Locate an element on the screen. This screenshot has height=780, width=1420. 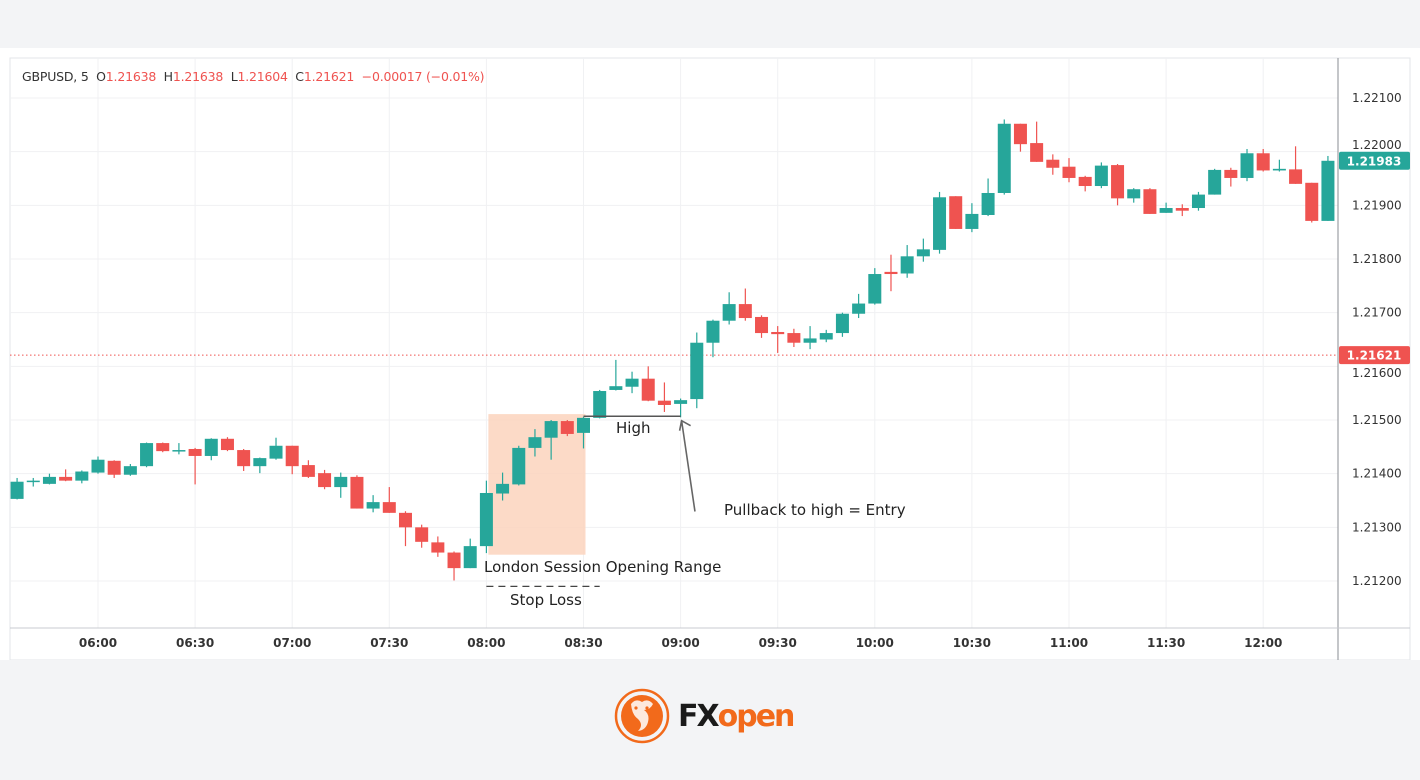
x-tick-label: 09:30 is located at coordinates (778, 643).